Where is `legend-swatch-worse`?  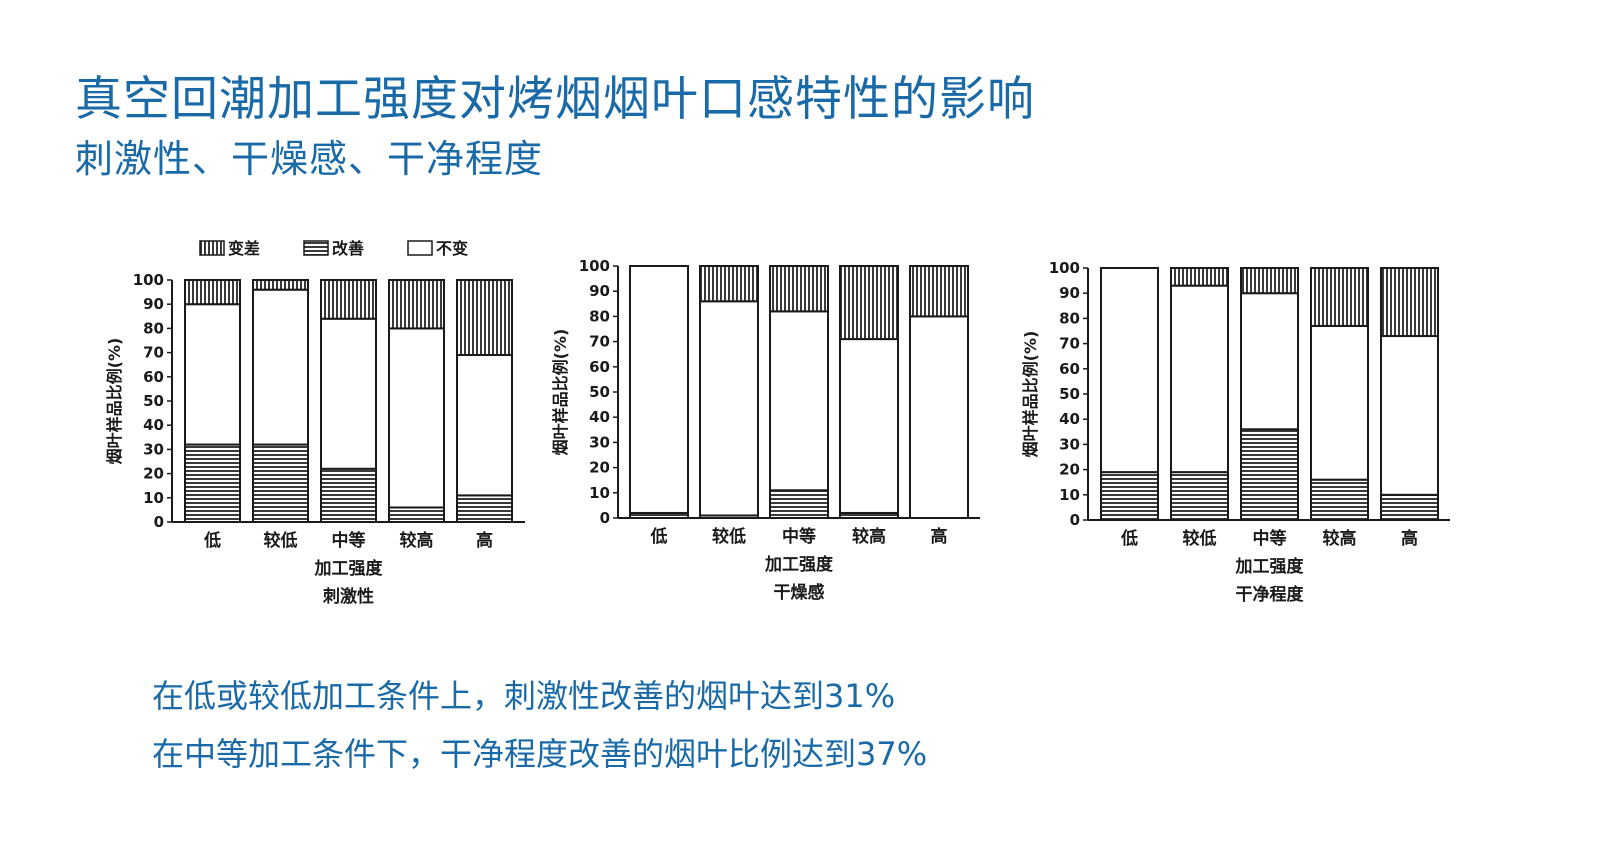
legend-swatch-worse is located at coordinates (212, 248).